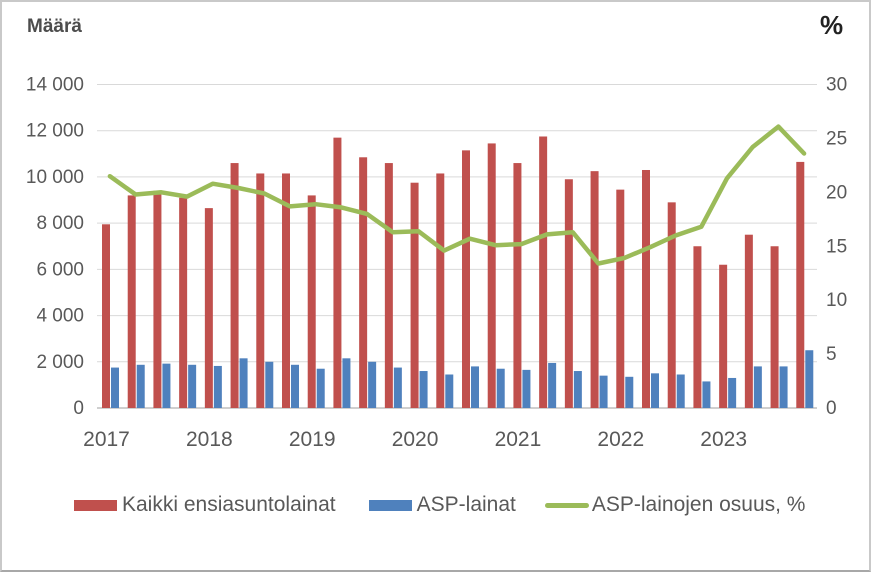  Describe the element at coordinates (234, 285) in the screenshot. I see `bar-kaikki-2018Q2` at that location.